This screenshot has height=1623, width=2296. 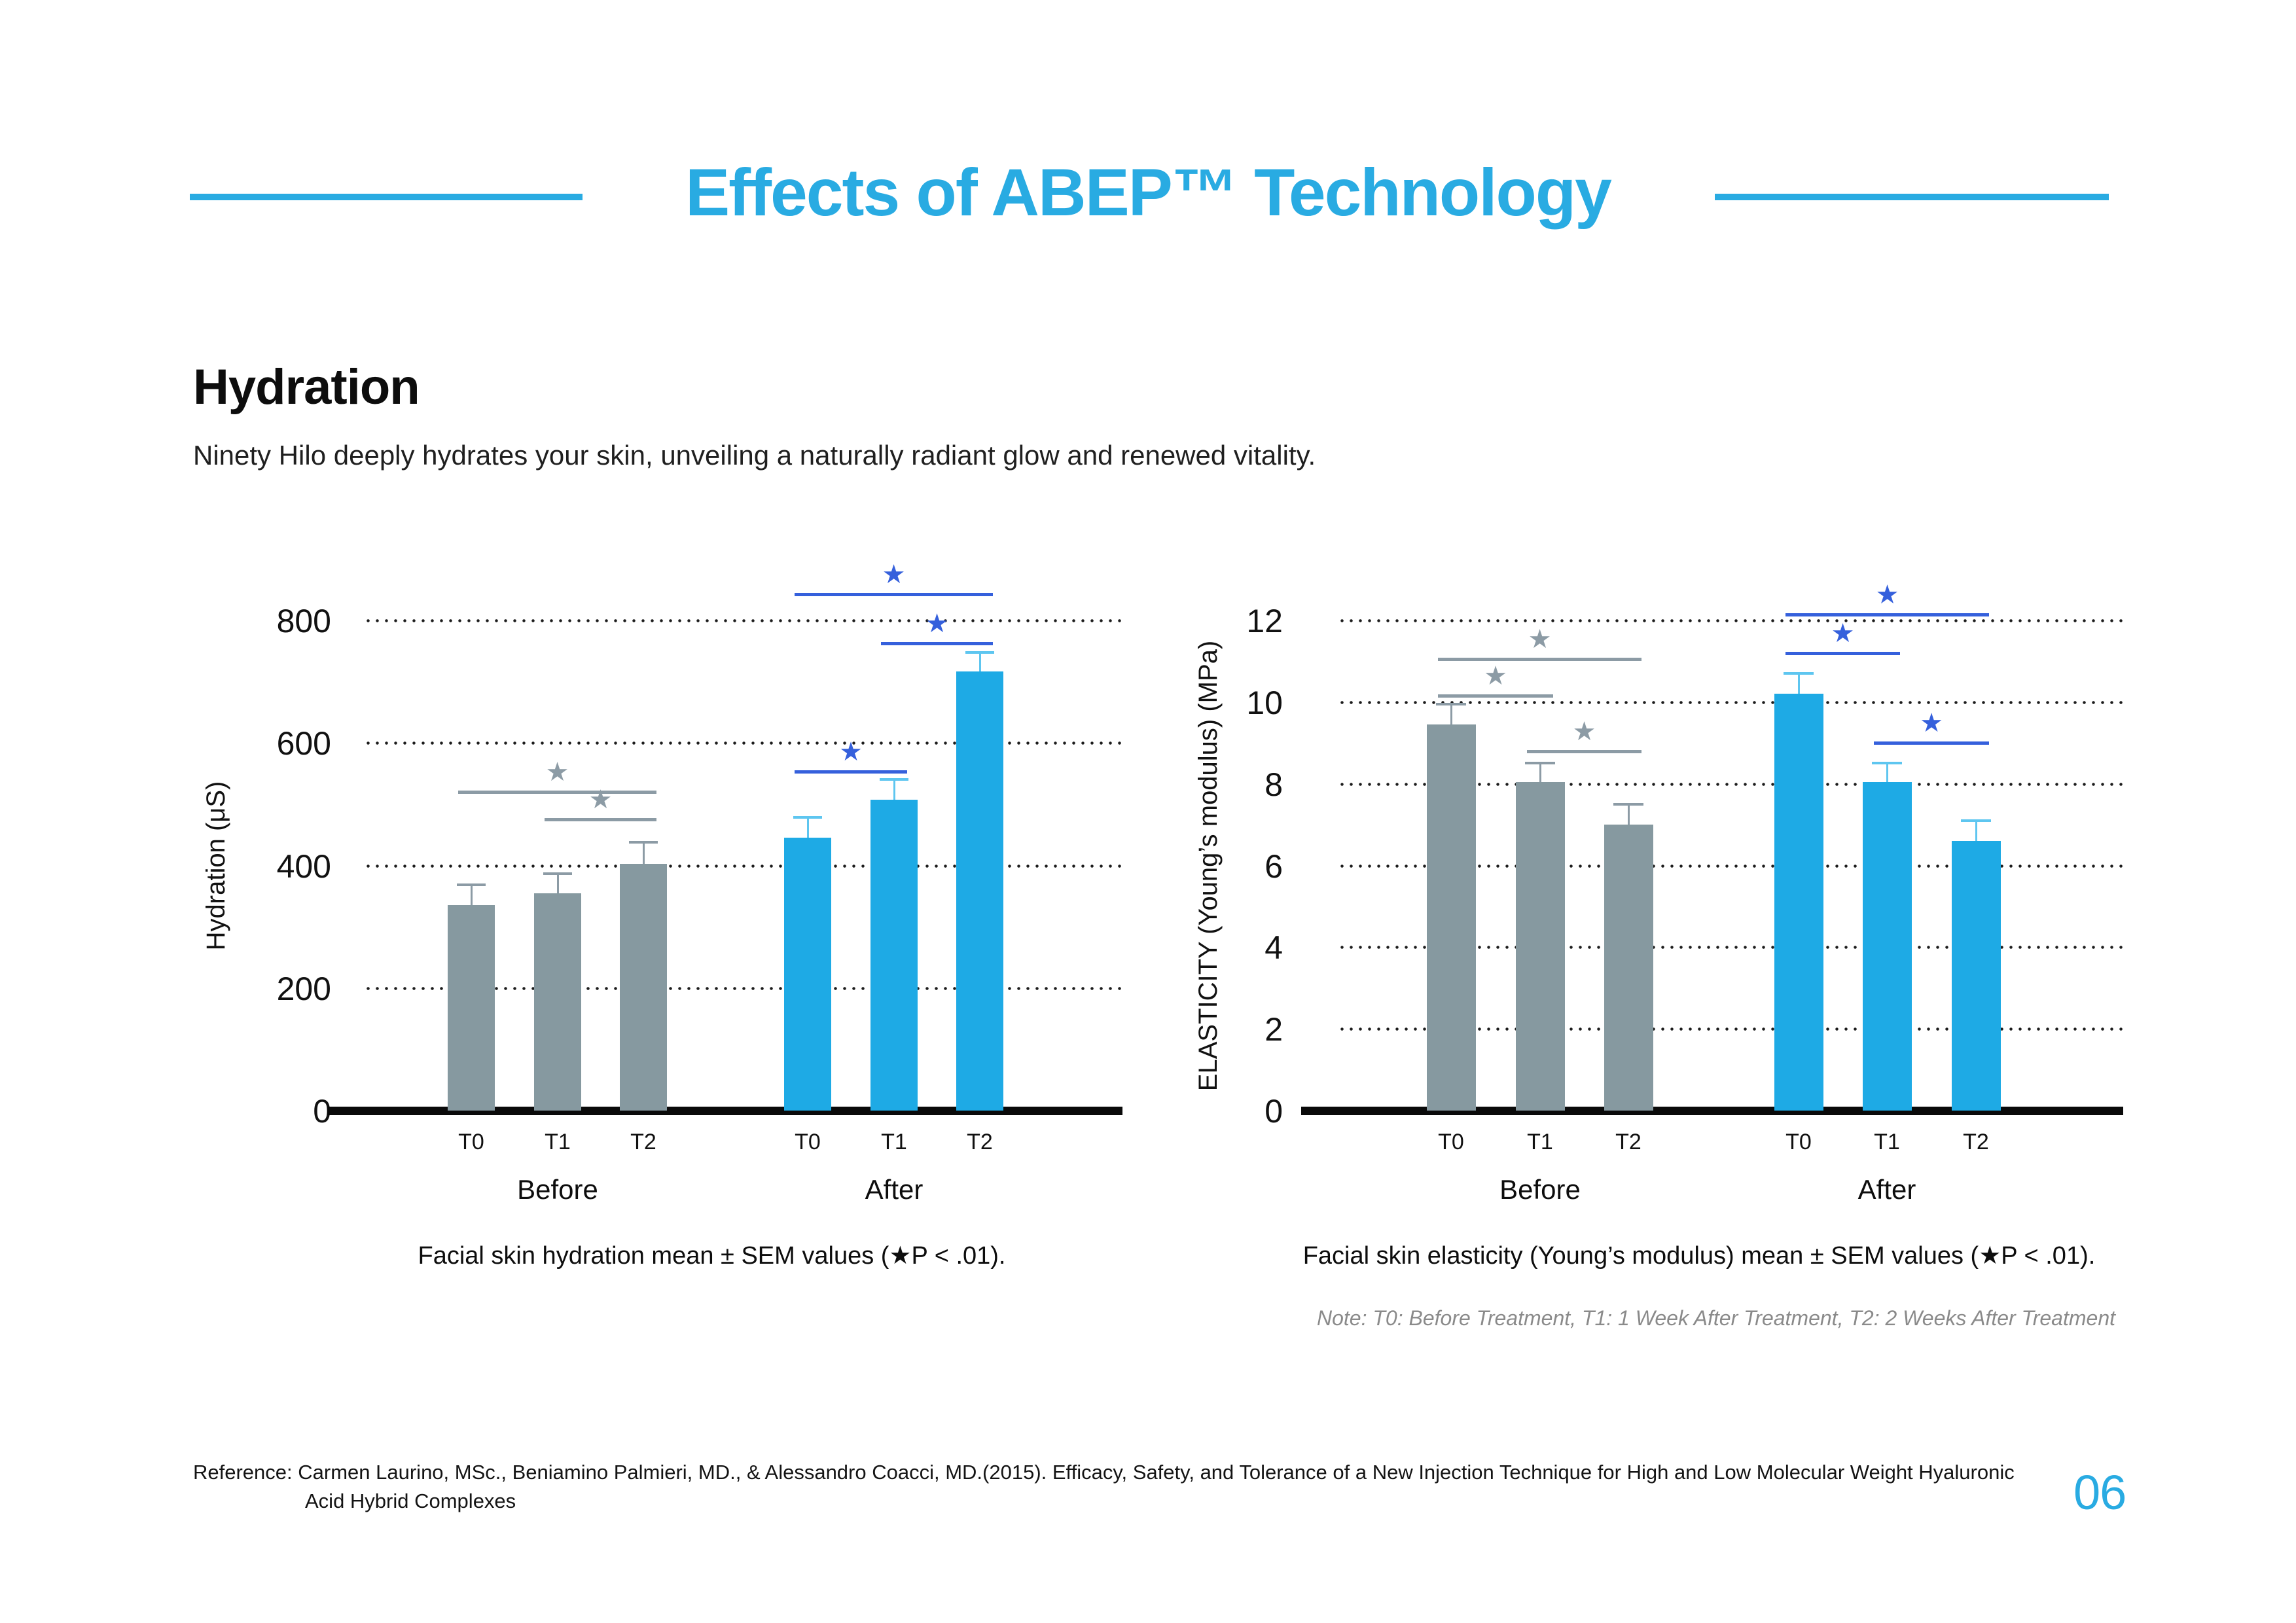 I want to click on y-axis-title: Hydration (μS), so click(x=216, y=865).